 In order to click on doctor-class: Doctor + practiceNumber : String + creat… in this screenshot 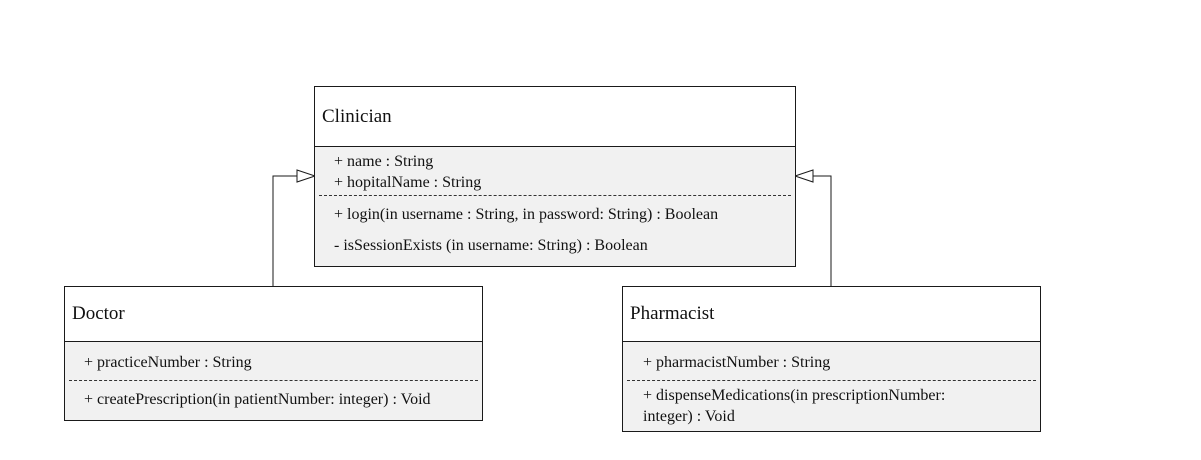, I will do `click(273, 353)`.